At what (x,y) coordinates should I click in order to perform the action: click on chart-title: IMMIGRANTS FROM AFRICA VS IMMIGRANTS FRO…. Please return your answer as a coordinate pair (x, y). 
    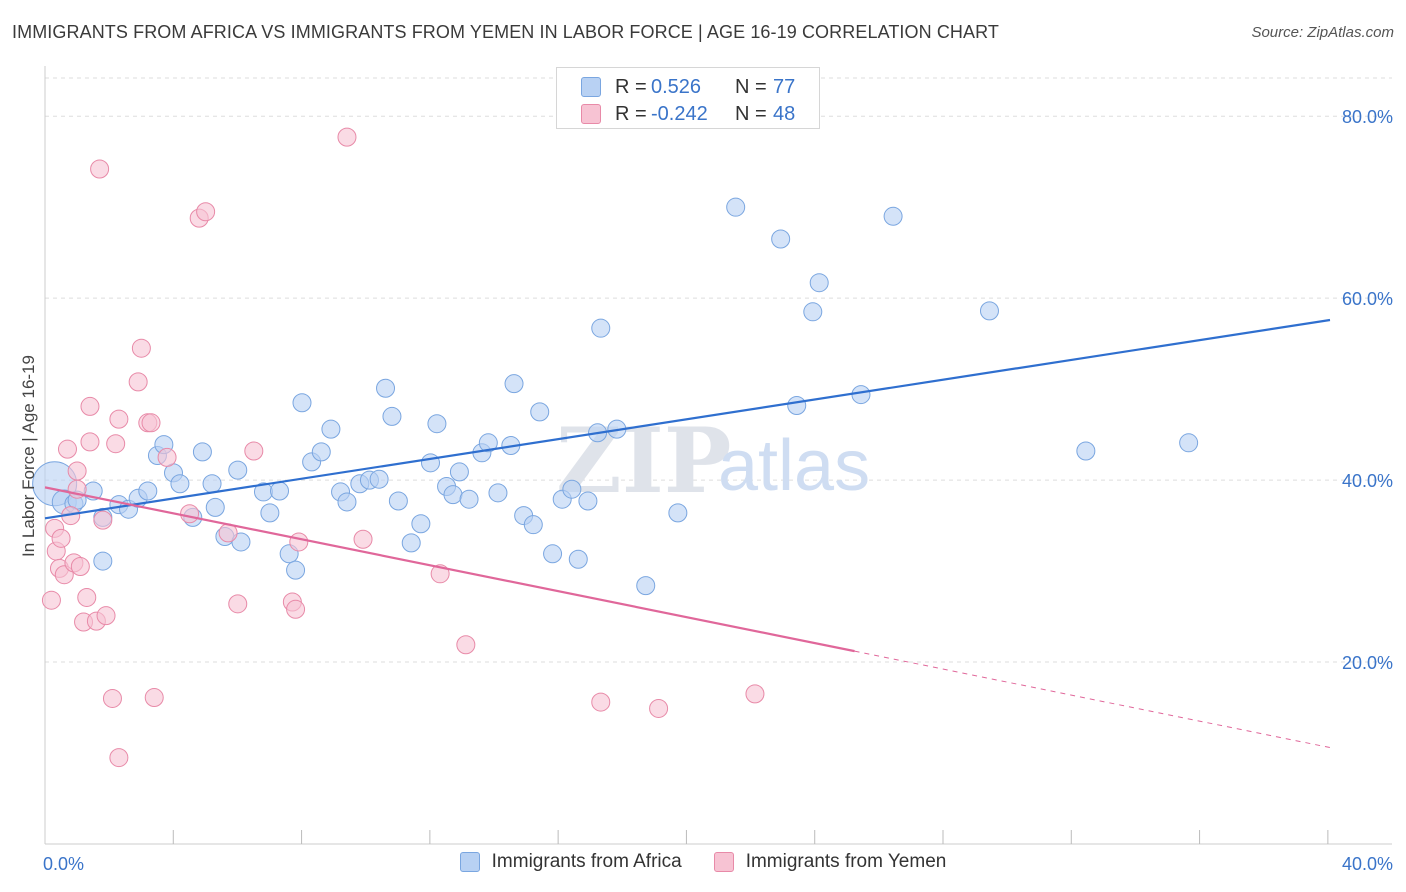
    Looking at the image, I should click on (506, 32).